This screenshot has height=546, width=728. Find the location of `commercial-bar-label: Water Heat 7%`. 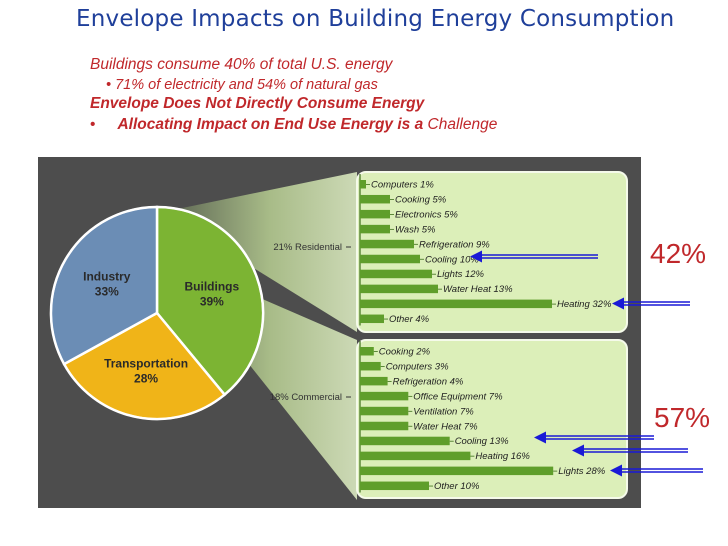

commercial-bar-label: Water Heat 7% is located at coordinates (445, 426).